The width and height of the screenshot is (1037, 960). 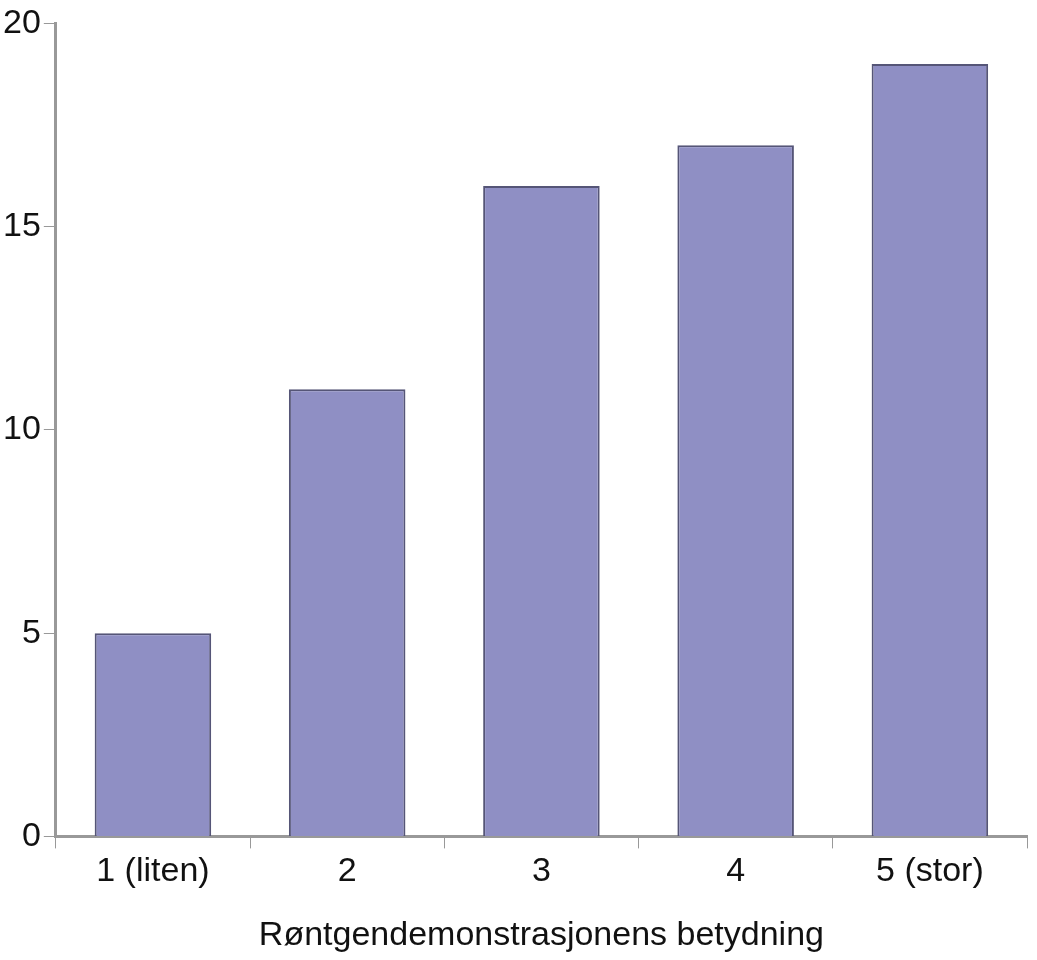 I want to click on x-axis-title: Røntgendemonstrasjonens betydning, so click(x=541, y=932).